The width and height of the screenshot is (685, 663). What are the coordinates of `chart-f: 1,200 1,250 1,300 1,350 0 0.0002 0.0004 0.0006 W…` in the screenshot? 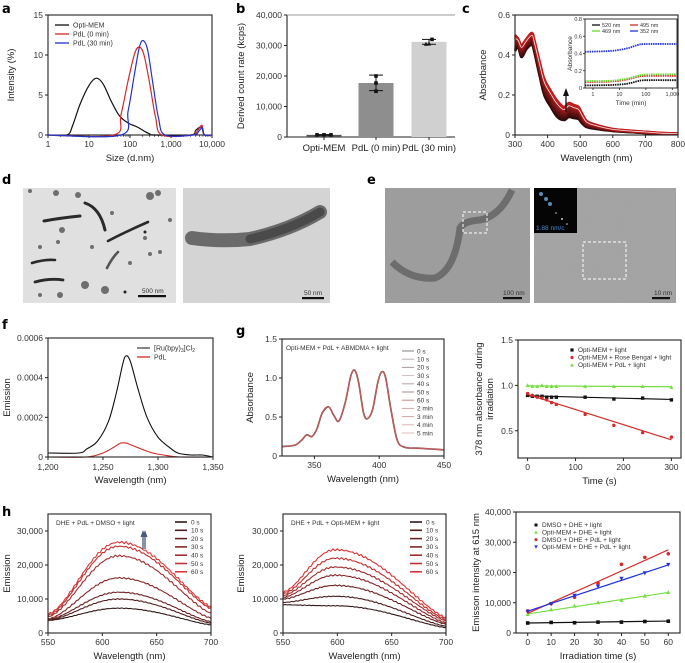 It's located at (113, 409).